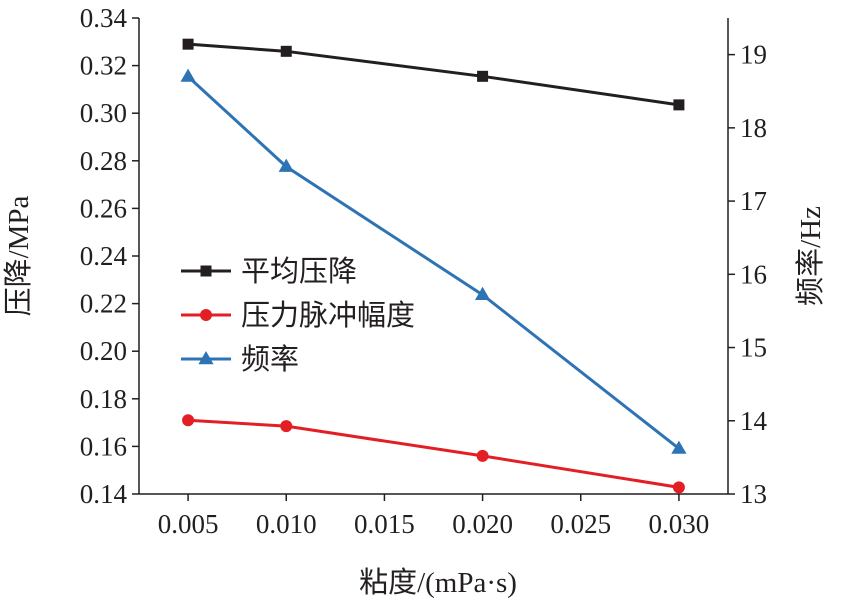 This screenshot has width=842, height=602. I want to click on y-left-tick-label: 0.24, so click(104, 256).